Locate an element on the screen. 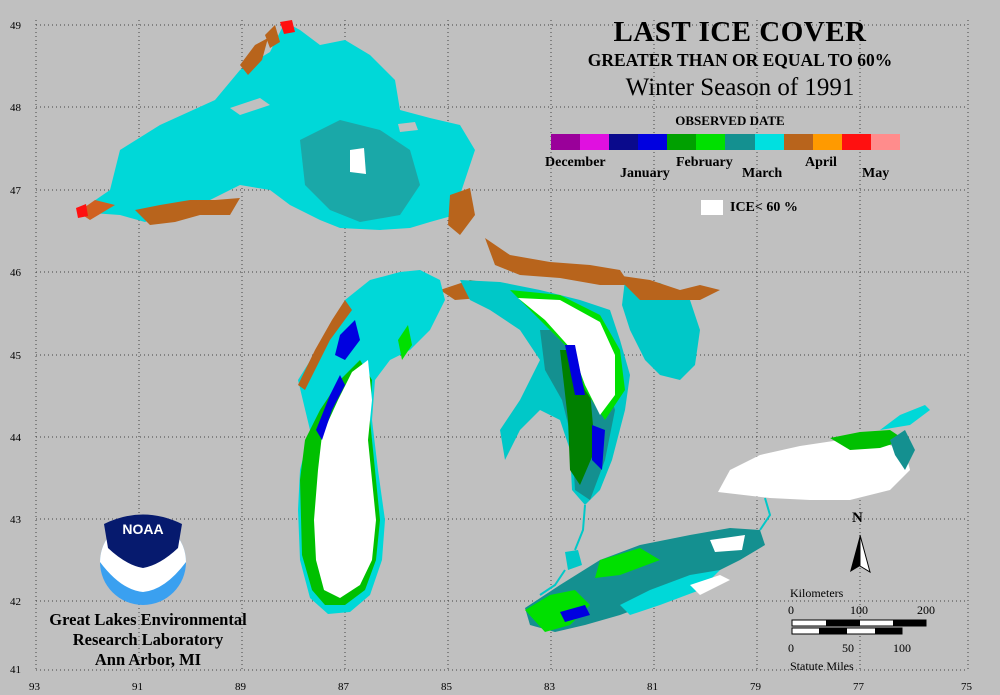  north-label: N is located at coordinates (857, 518).